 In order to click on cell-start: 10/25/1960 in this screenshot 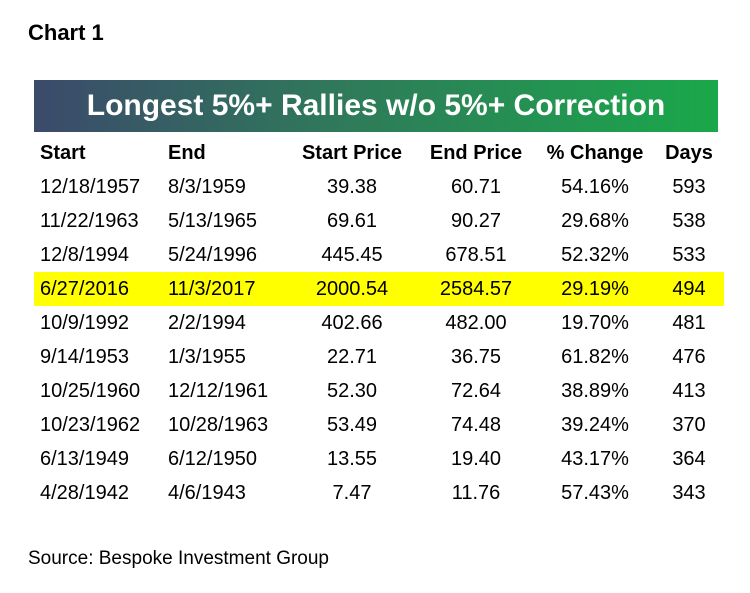, I will do `click(90, 391)`.